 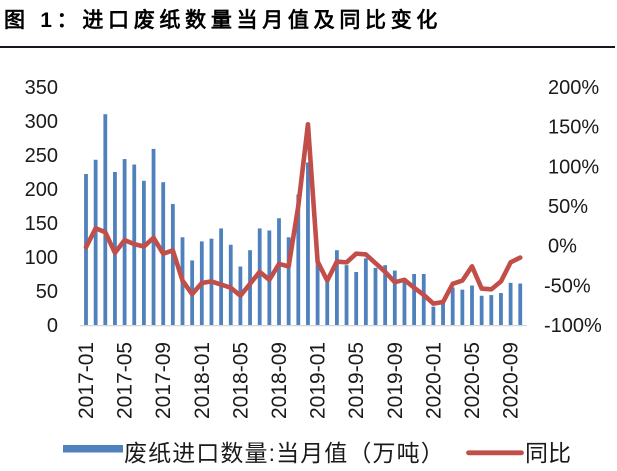 What do you see at coordinates (86, 380) in the screenshot?
I see `svg-text: 2017-01` at bounding box center [86, 380].